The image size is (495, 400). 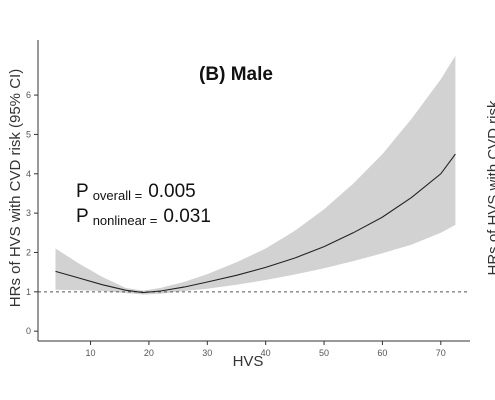 I want to click on y-tick-label: 6, so click(x=28, y=95).